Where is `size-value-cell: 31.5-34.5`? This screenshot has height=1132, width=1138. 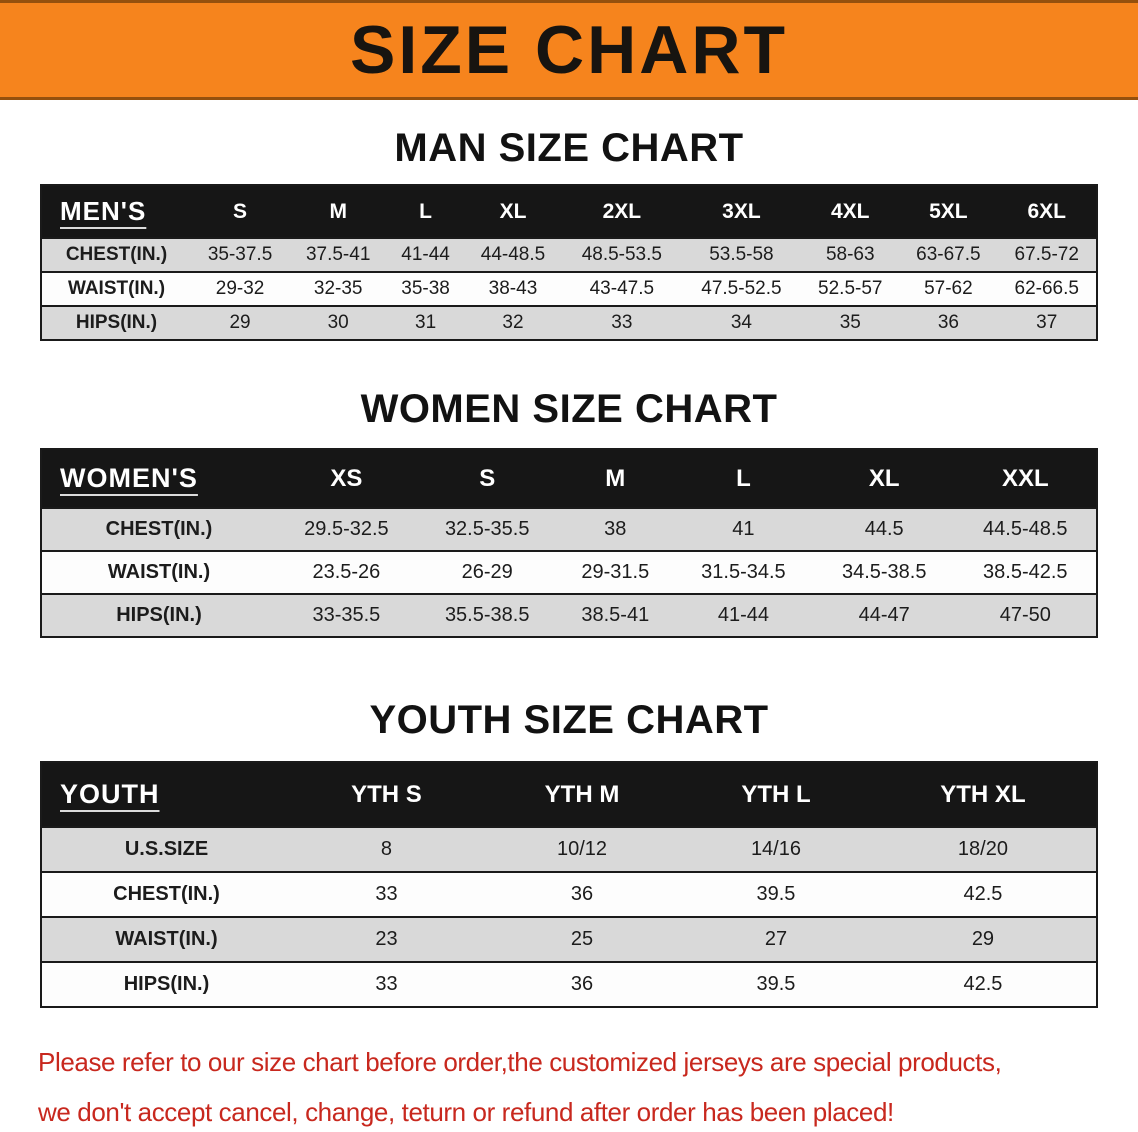
size-value-cell: 31.5-34.5 is located at coordinates (743, 572).